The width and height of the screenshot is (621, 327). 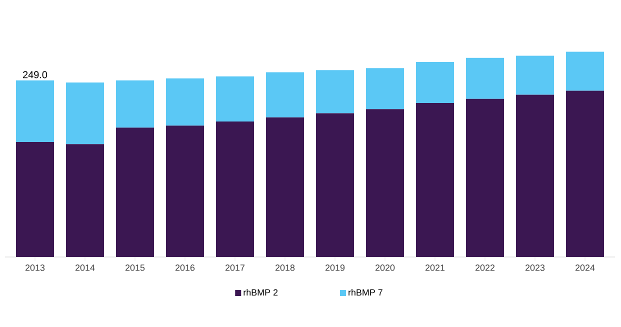 I want to click on legend-label: rhBMP 2, so click(x=261, y=292).